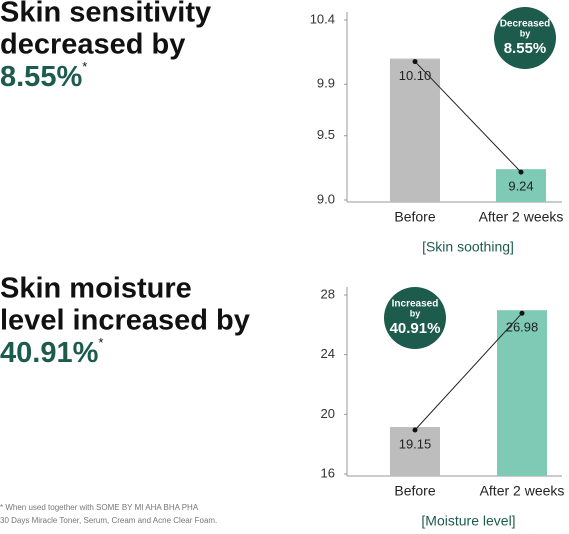 The width and height of the screenshot is (569, 534). I want to click on headline-highlight: 8.55%*, so click(43, 75).